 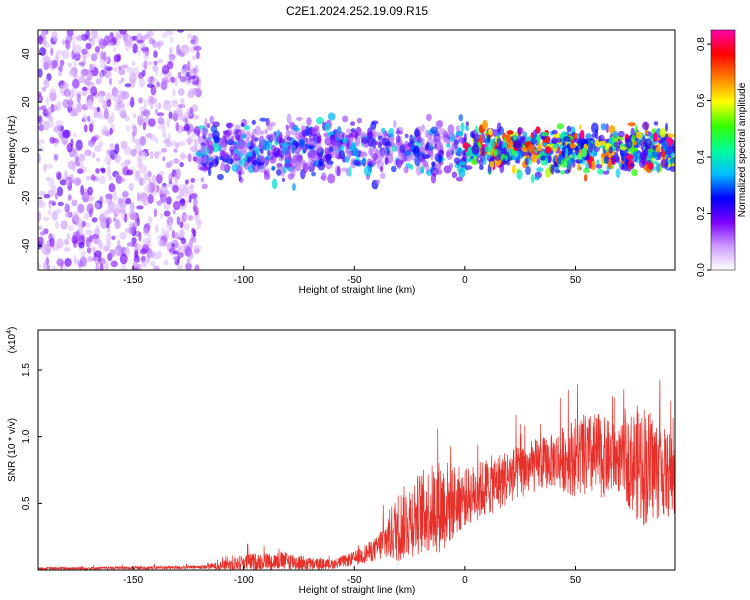 I want to click on snr-y-label: SNR (10 * v/v), so click(x=12, y=450).